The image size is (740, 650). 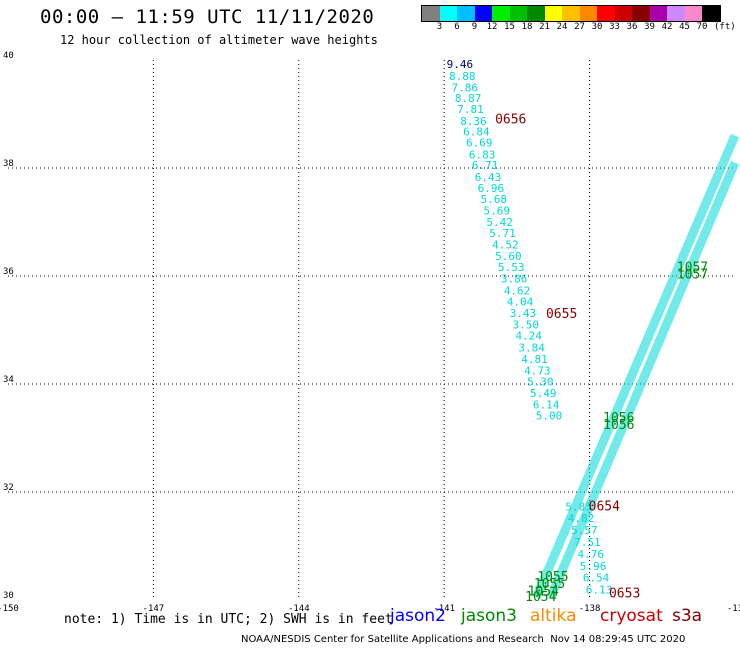 What do you see at coordinates (531, 348) in the screenshot?
I see `wave-height-value: 3.84` at bounding box center [531, 348].